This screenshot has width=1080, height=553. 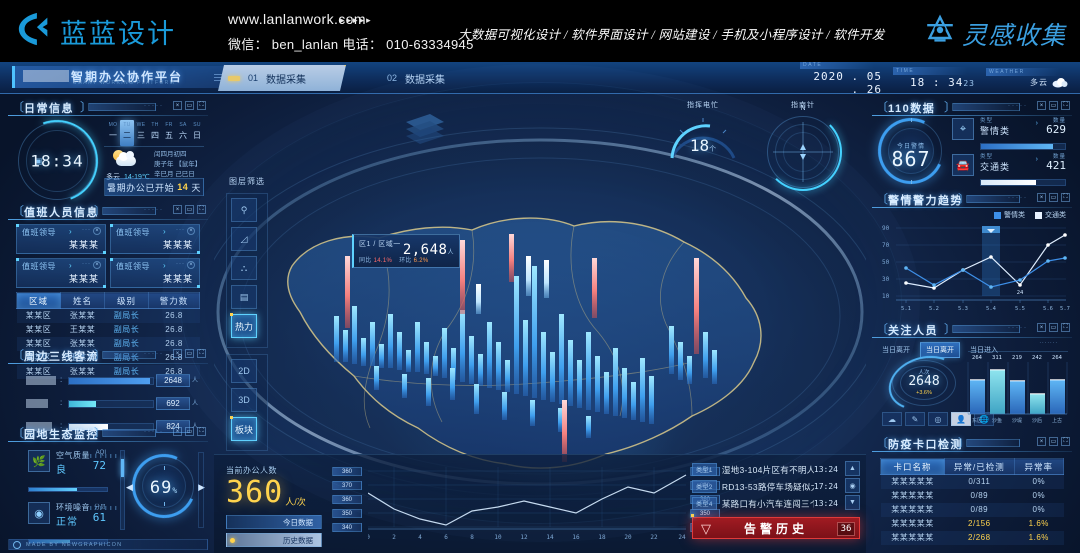 I want to click on pen-icon: ✎, so click(x=915, y=419).